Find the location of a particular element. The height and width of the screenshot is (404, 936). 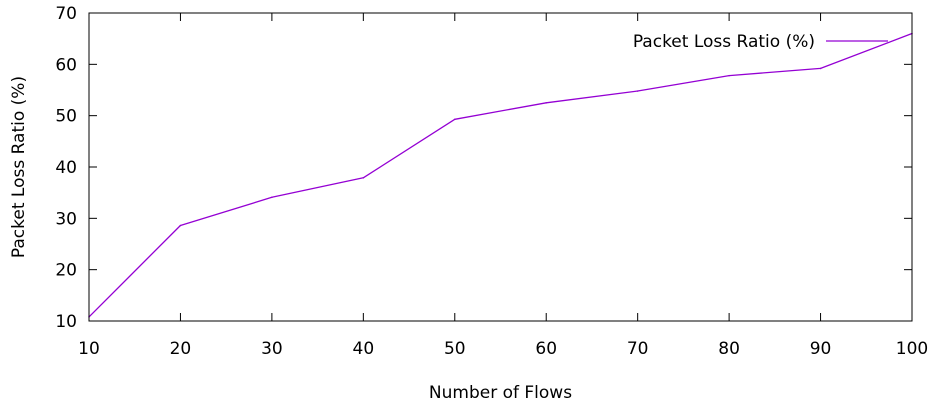

x-tick-label: 50 is located at coordinates (455, 349).